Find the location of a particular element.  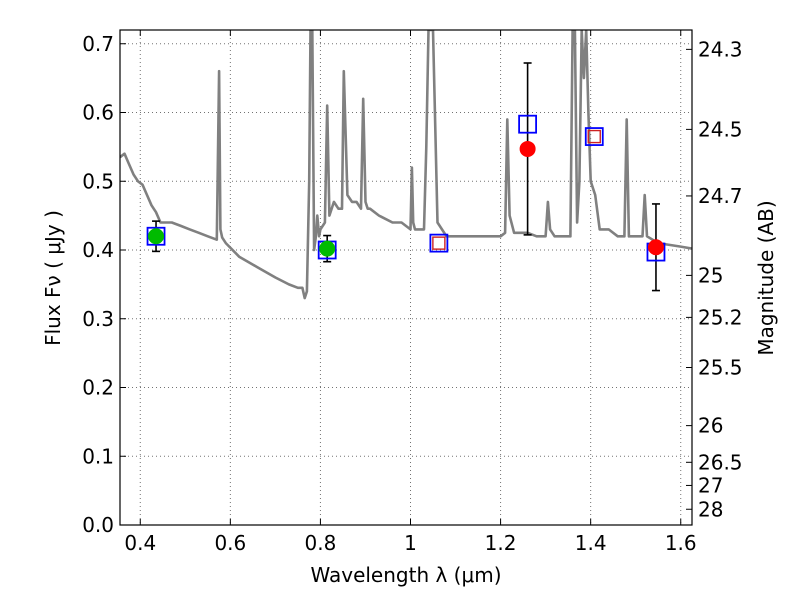

y2-tick-label: 25.2 is located at coordinates (720, 317).